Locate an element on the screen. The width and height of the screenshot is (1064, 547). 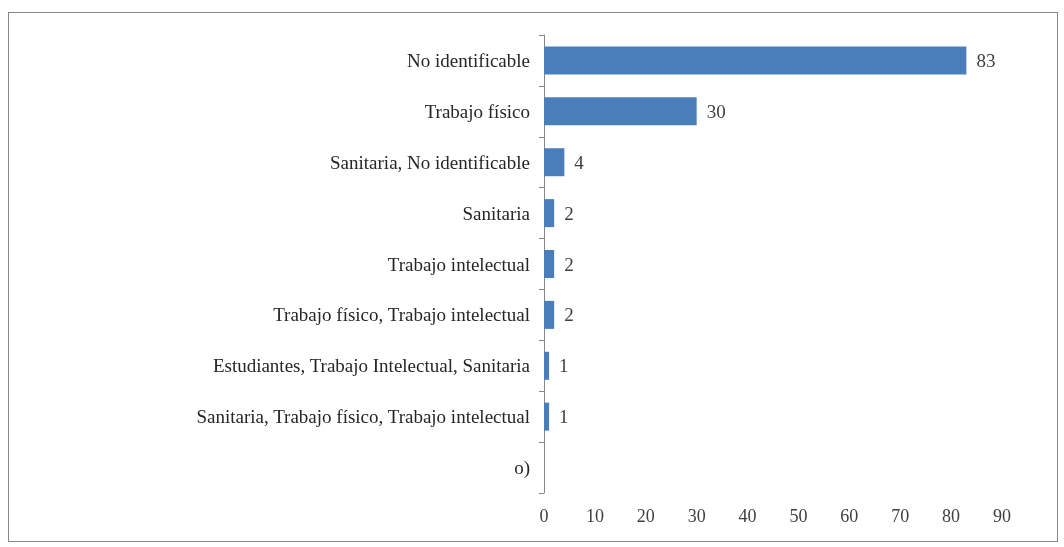
x-tick-label: 50 is located at coordinates (798, 516).